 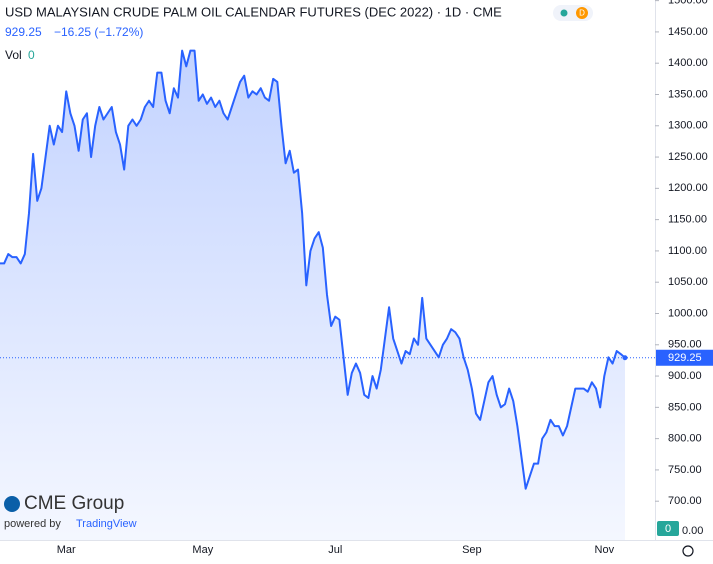 I want to click on volume-label: Vol, so click(x=13, y=55).